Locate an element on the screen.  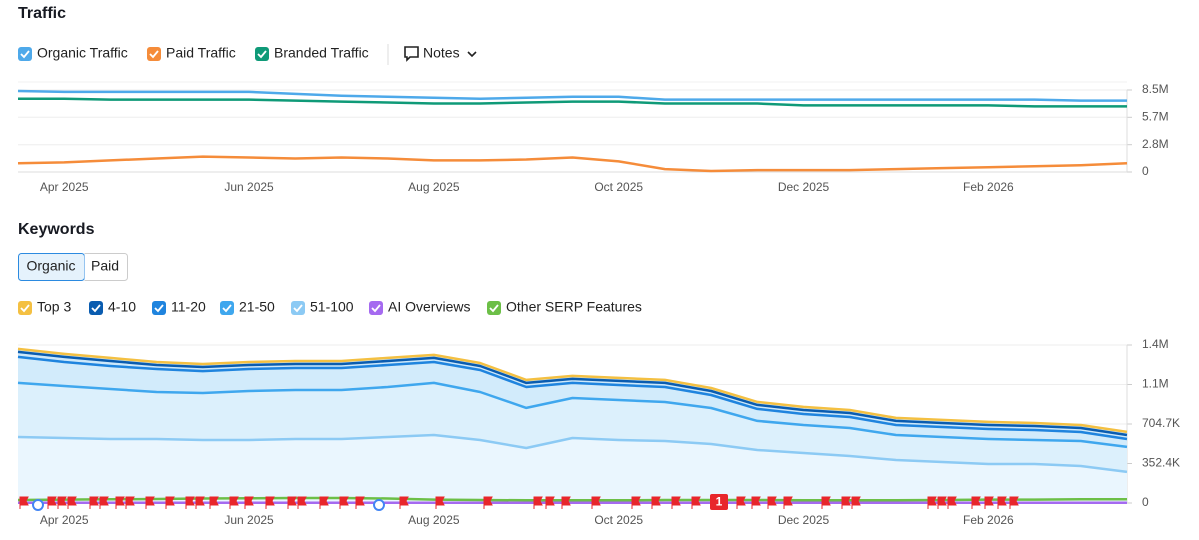
notes-icon is located at coordinates (411, 54).